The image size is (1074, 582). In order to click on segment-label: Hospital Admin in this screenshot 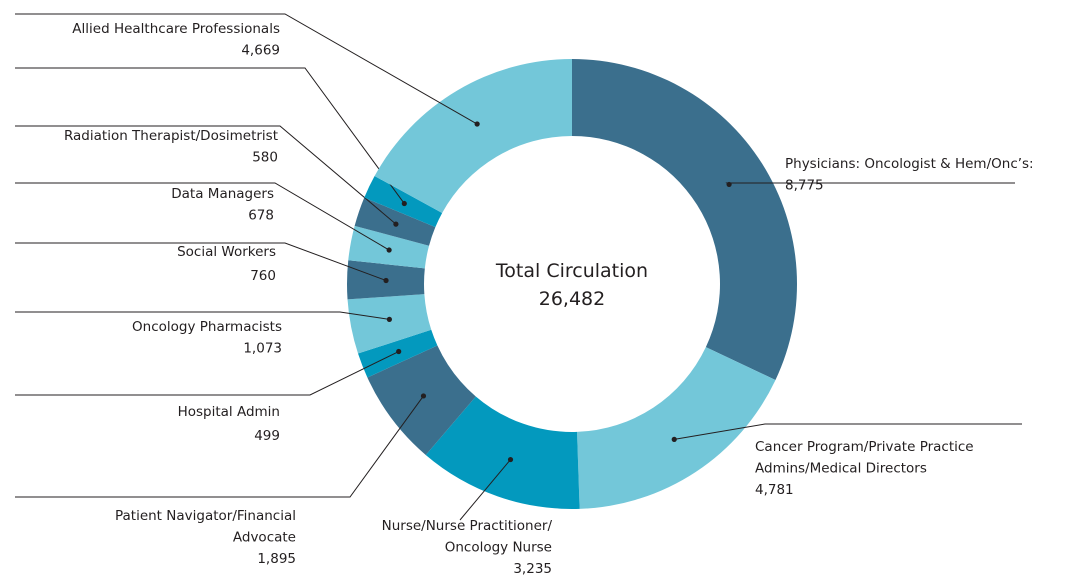, I will do `click(229, 412)`.